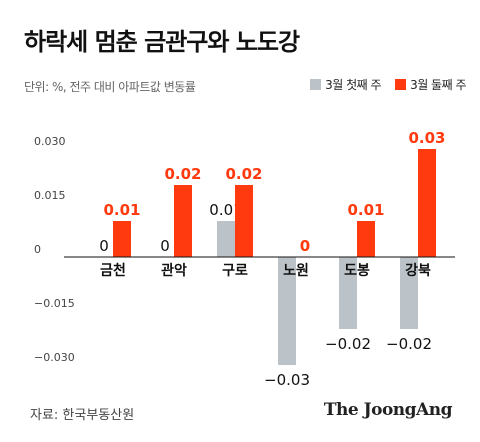 Image resolution: width=480 pixels, height=442 pixels. Describe the element at coordinates (357, 271) in the screenshot. I see `category-label: 도봉` at that location.